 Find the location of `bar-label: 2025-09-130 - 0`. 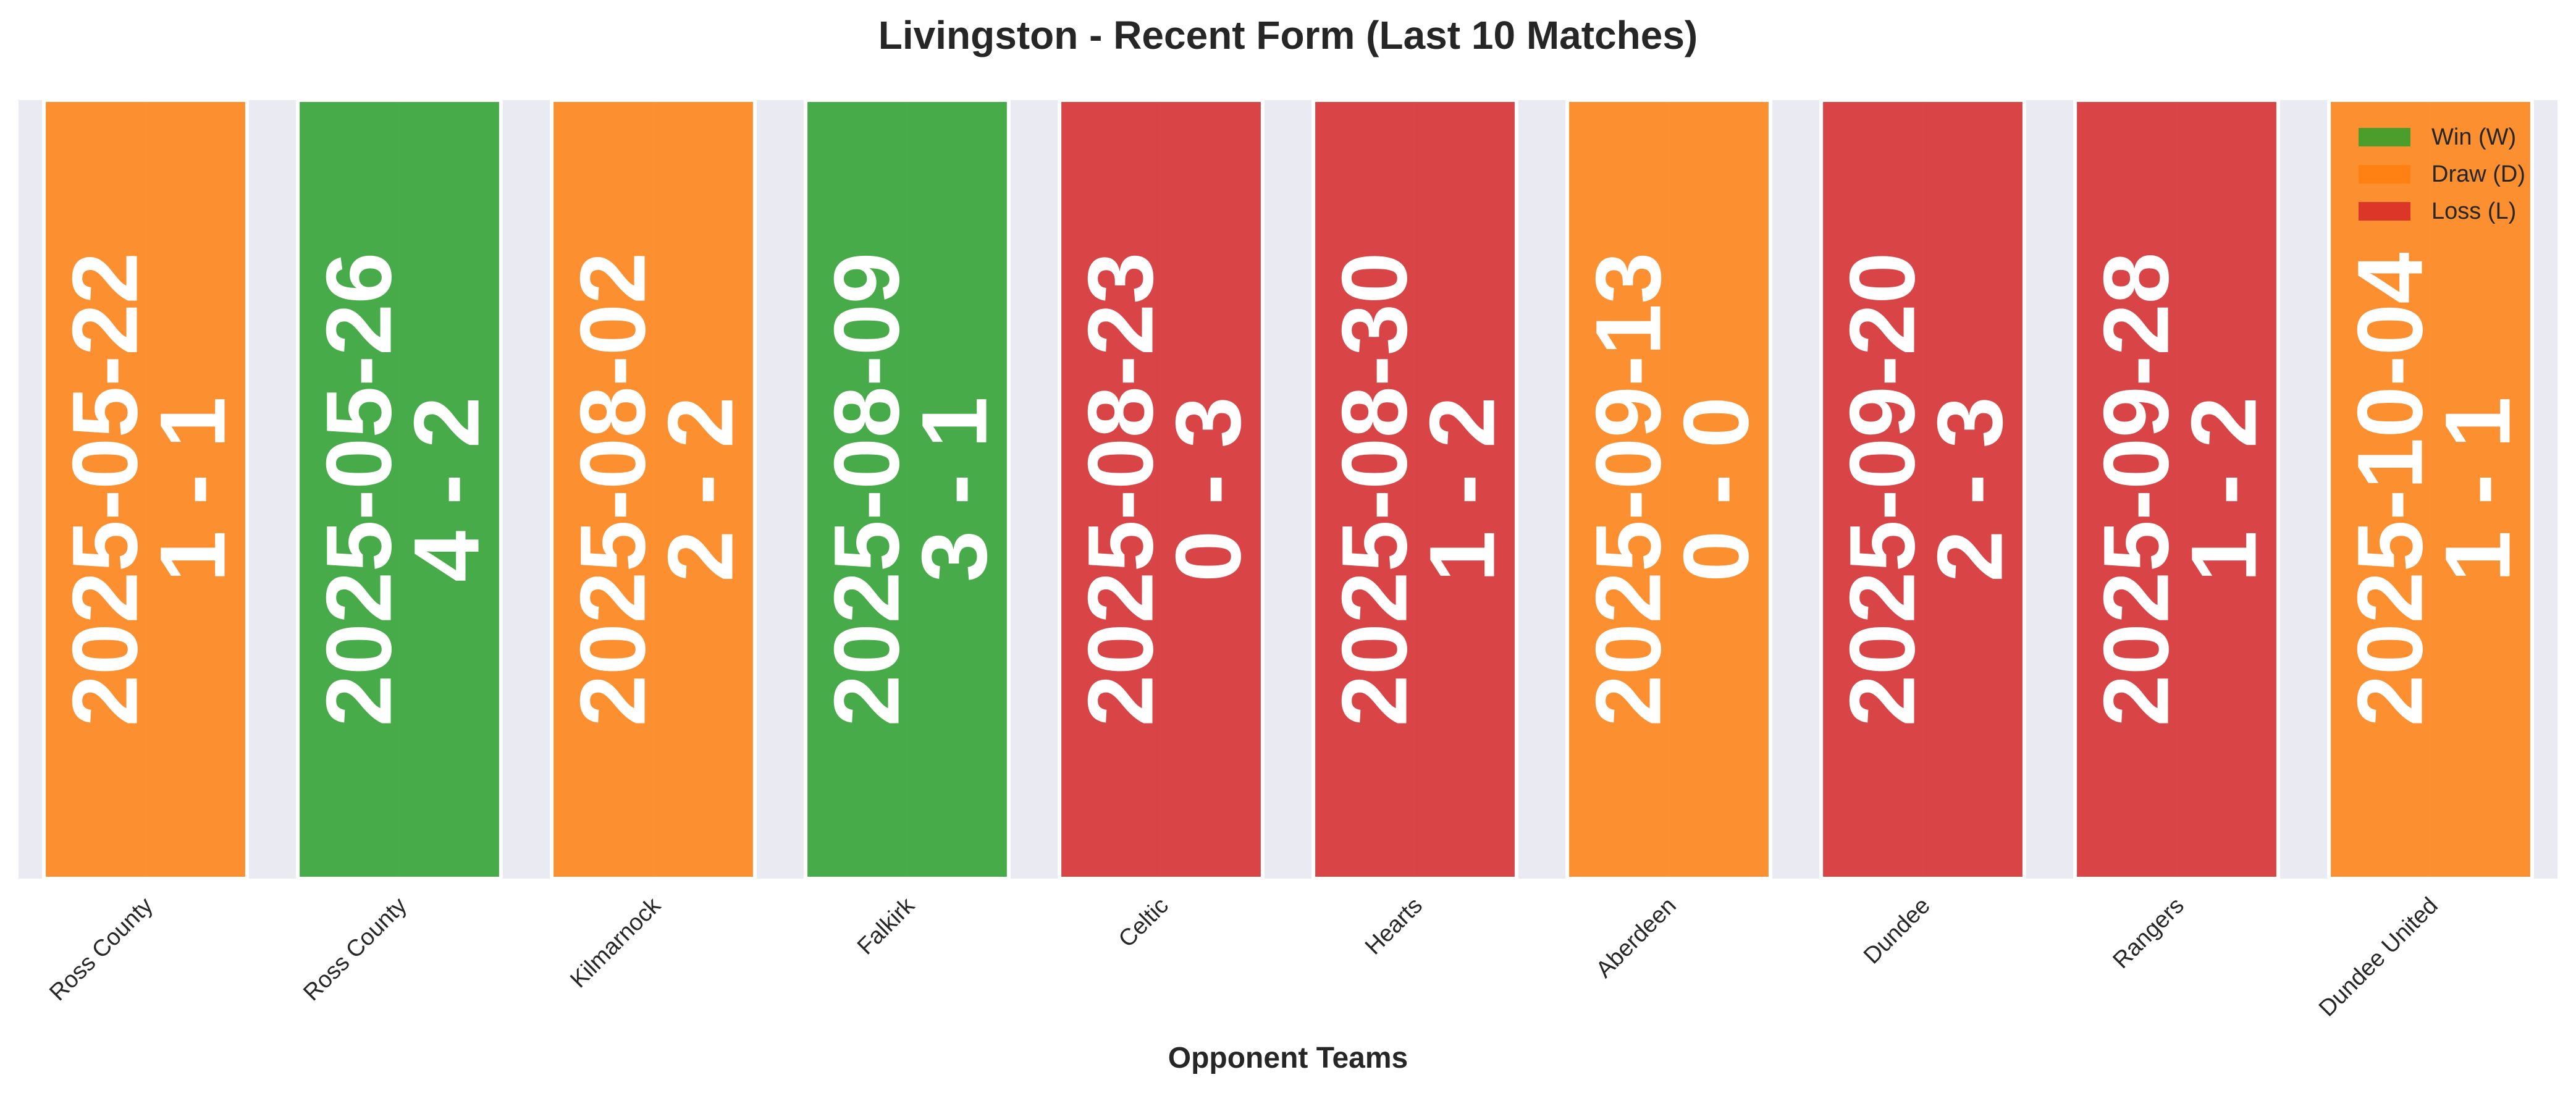

bar-label: 2025-09-130 - 0 is located at coordinates (1672, 489).